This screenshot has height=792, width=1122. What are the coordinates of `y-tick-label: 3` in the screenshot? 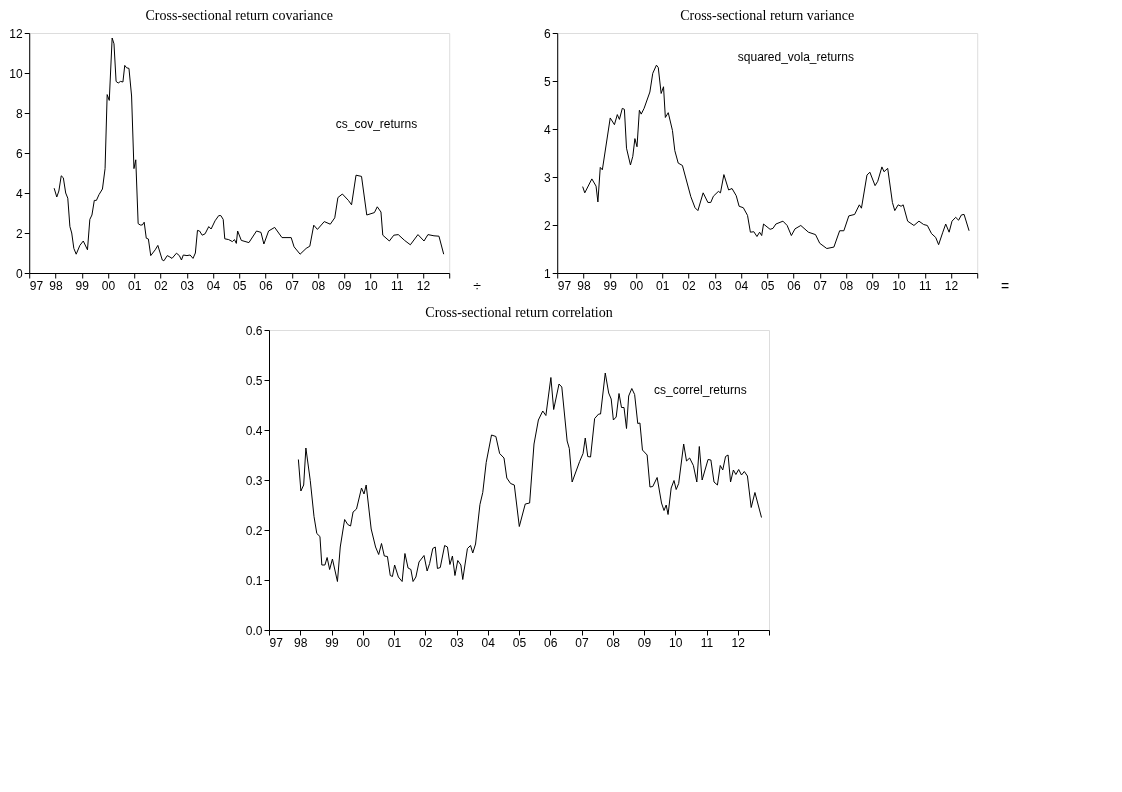 It's located at (548, 177).